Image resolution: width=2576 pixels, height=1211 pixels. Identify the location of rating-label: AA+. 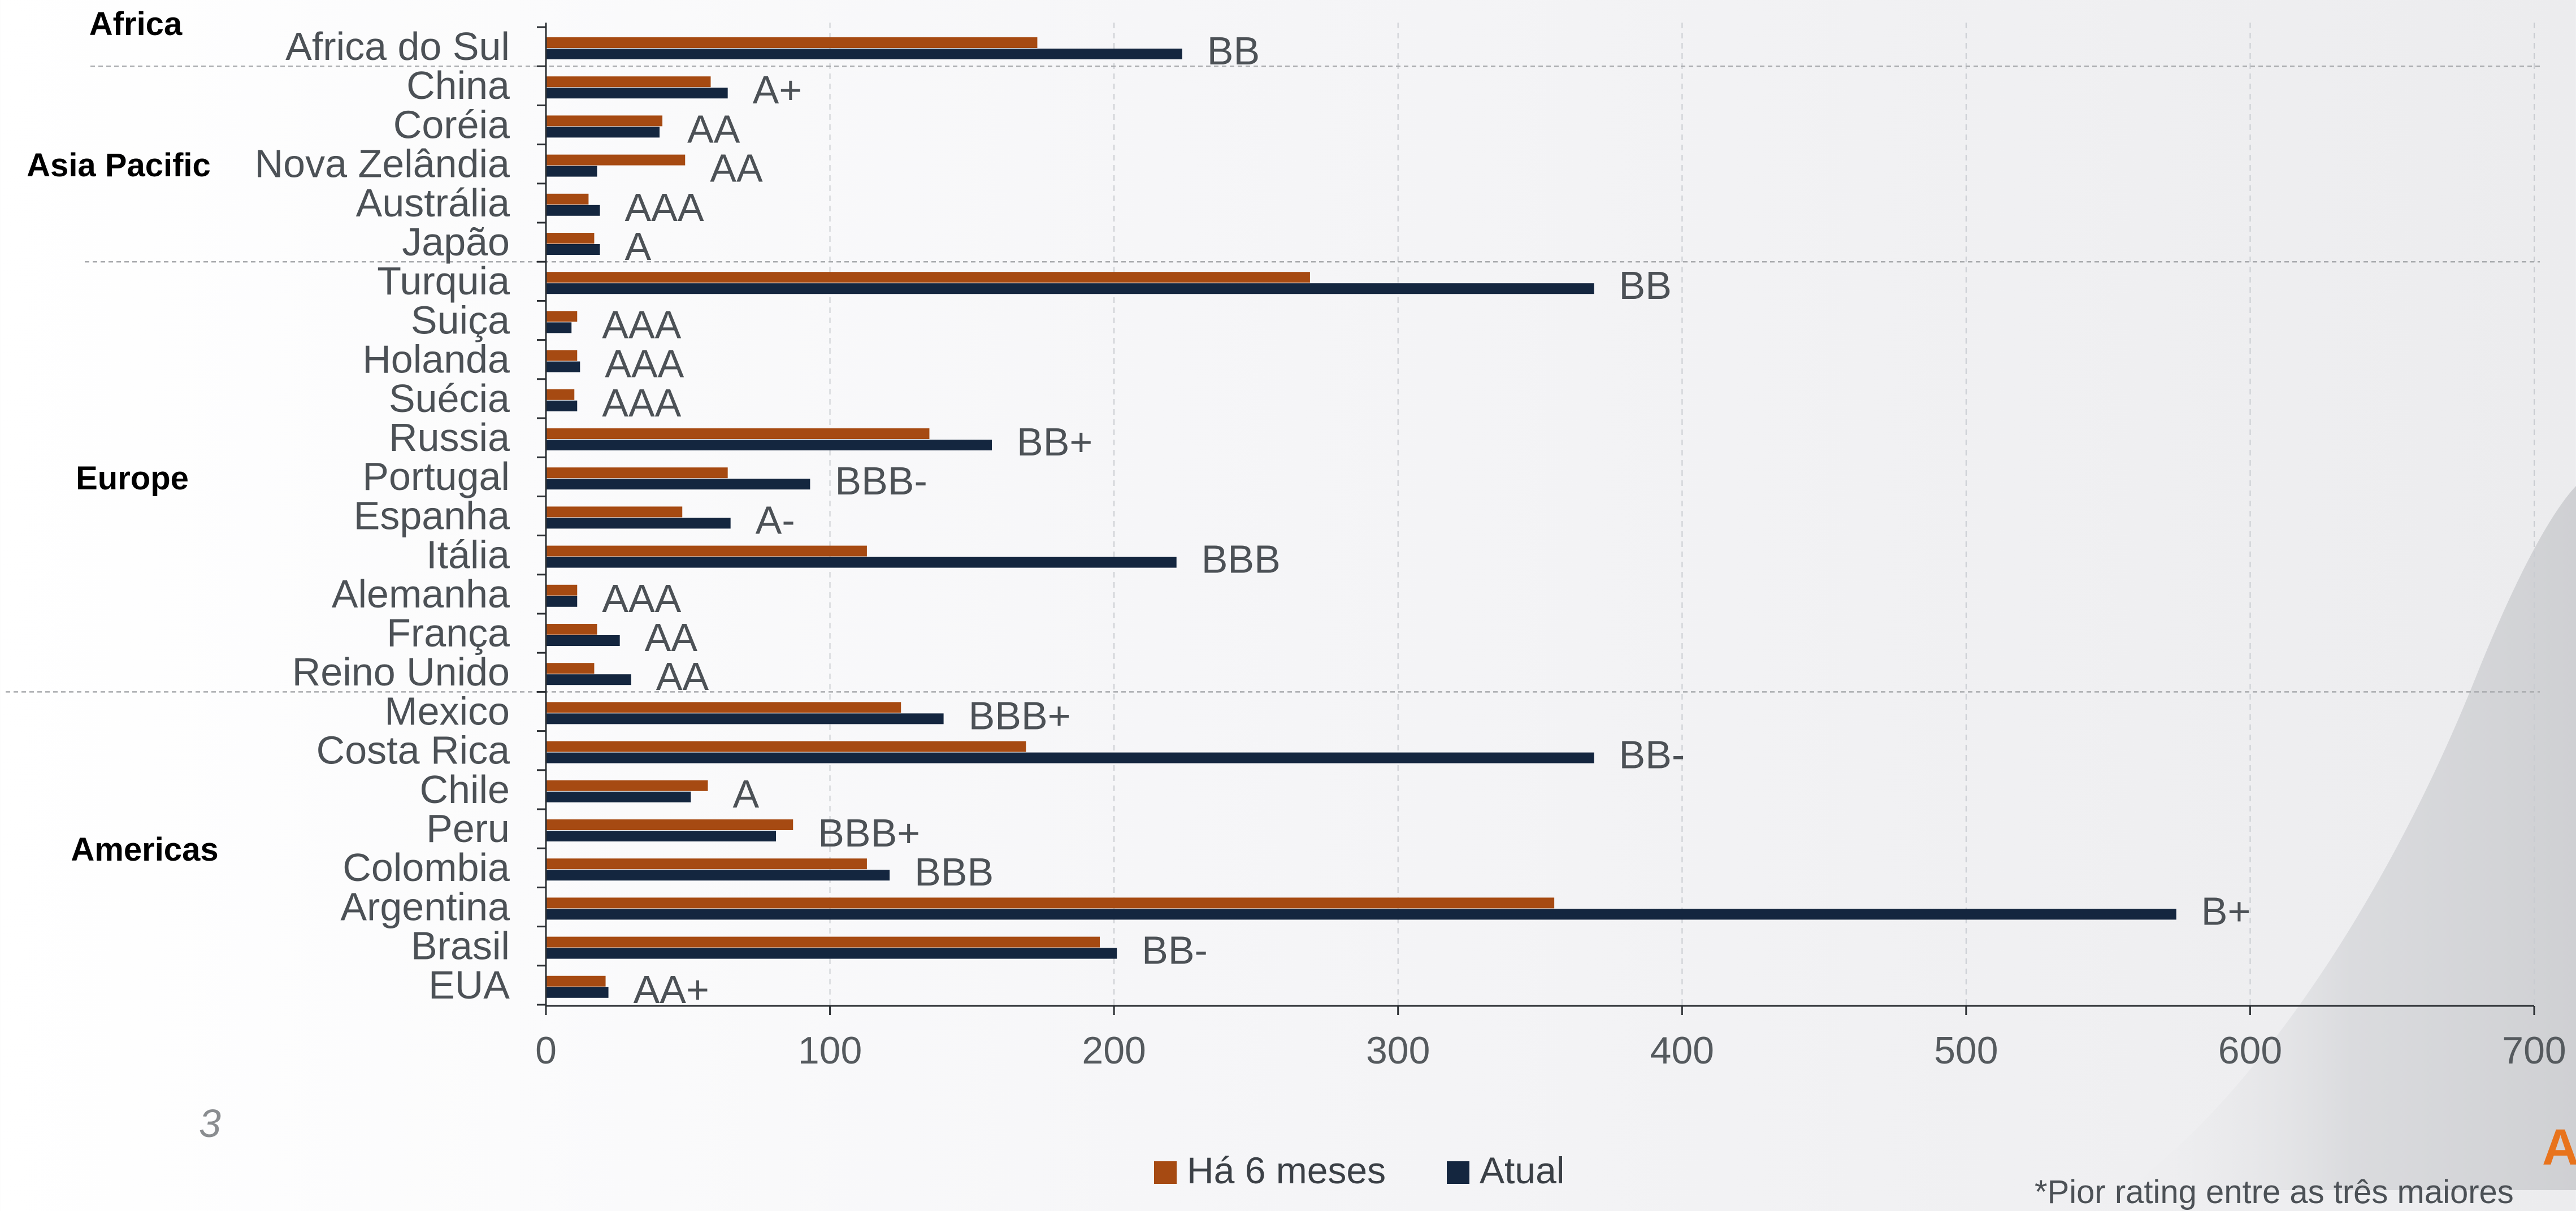
(671, 989).